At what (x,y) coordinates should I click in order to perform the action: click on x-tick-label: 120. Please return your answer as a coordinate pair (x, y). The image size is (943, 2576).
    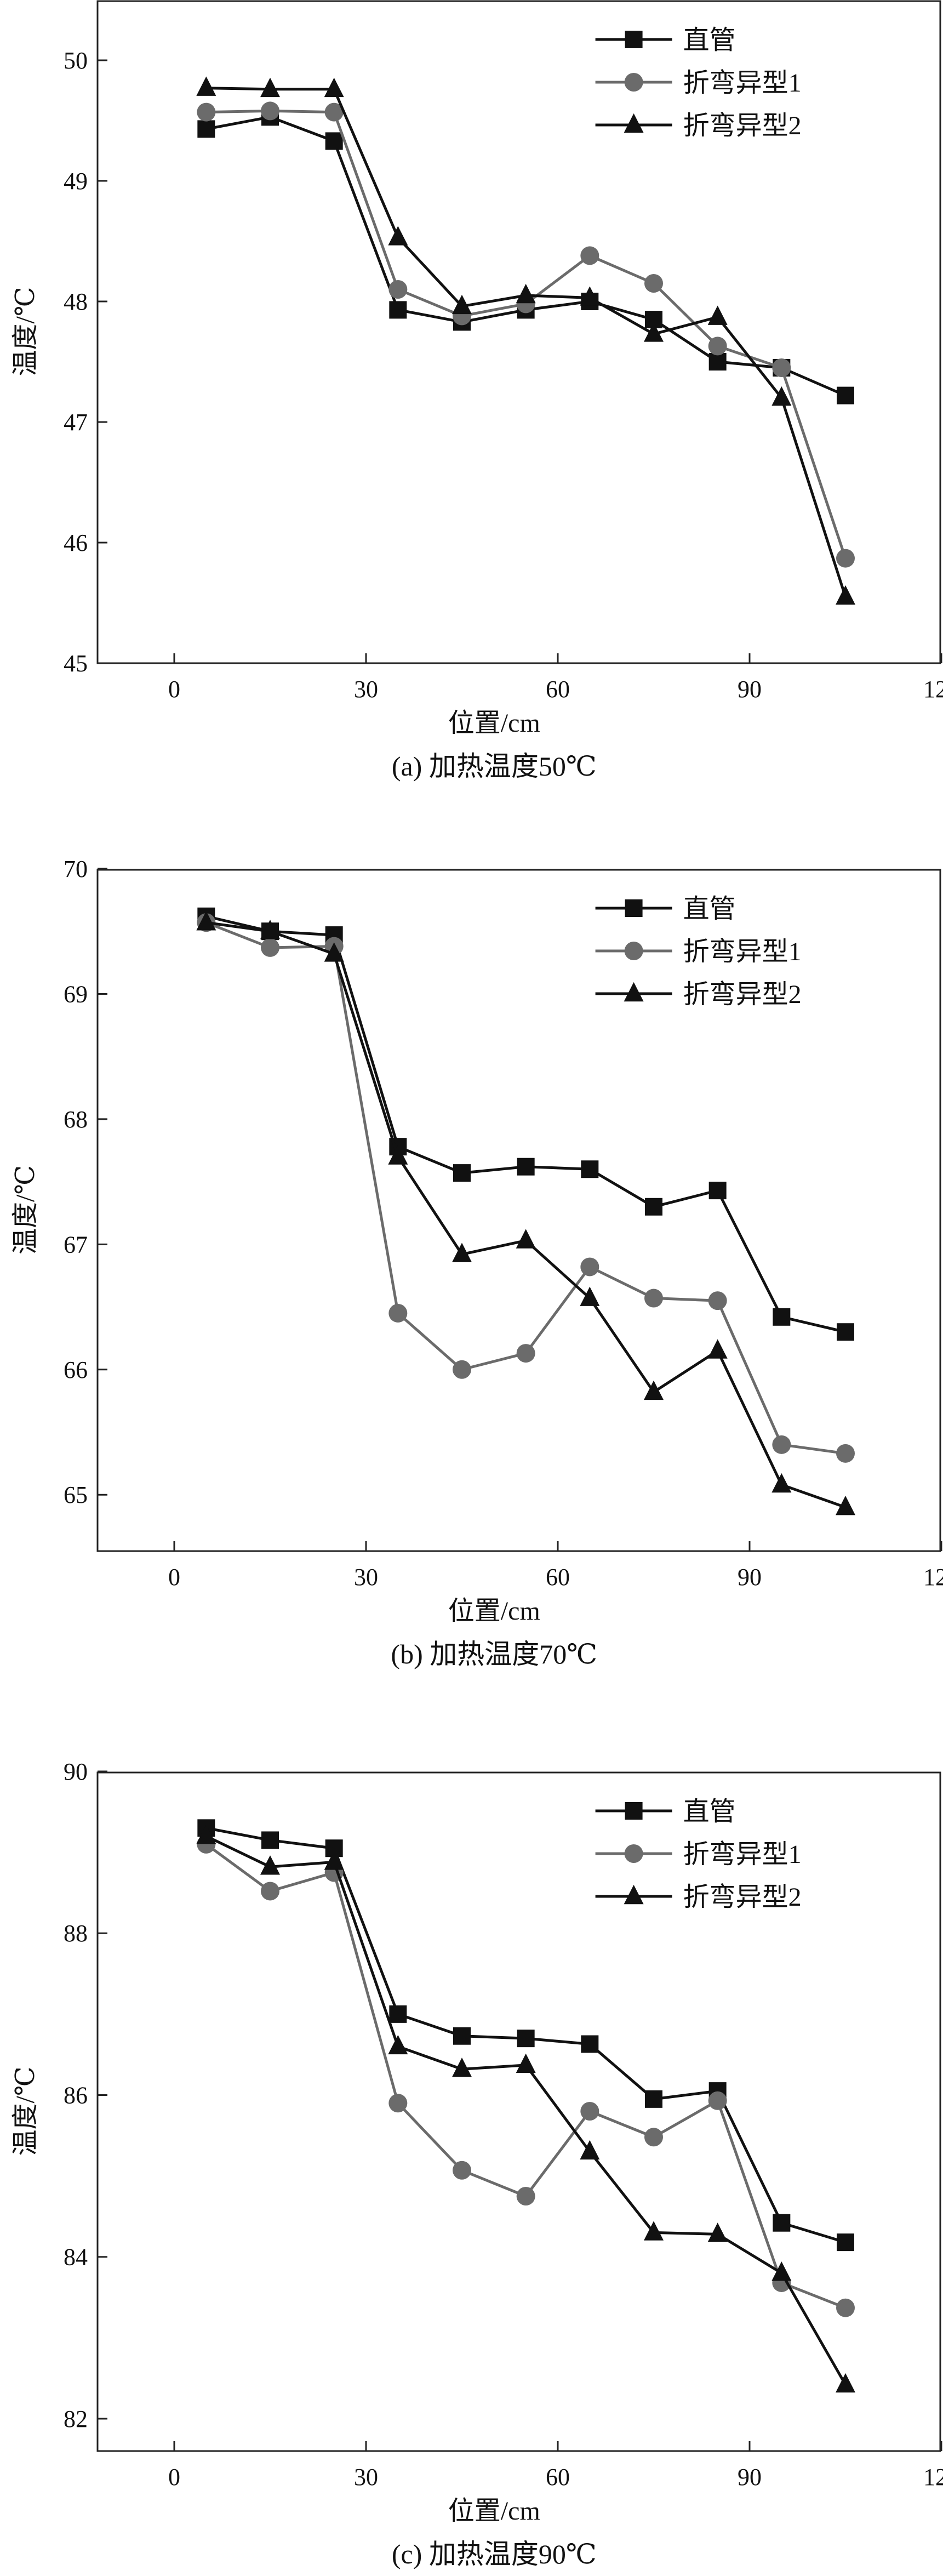
    Looking at the image, I should click on (933, 689).